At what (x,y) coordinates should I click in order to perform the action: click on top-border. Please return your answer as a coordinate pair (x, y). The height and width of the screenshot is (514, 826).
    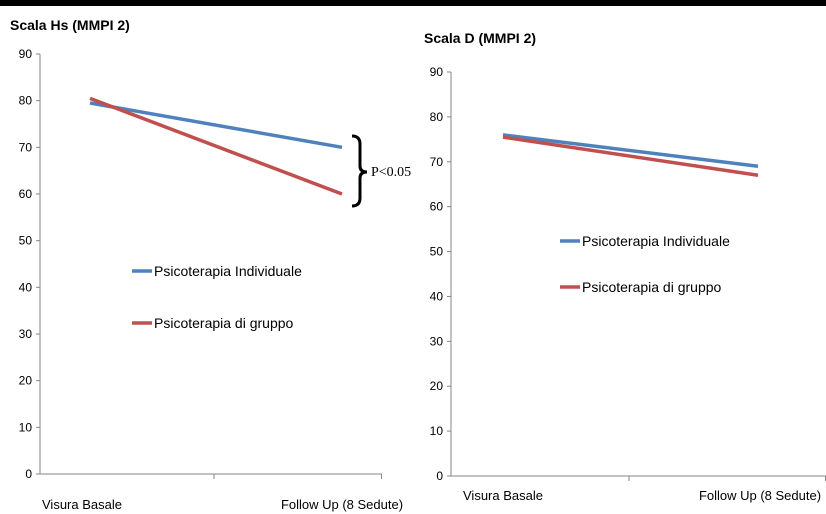
    Looking at the image, I should click on (413, 3).